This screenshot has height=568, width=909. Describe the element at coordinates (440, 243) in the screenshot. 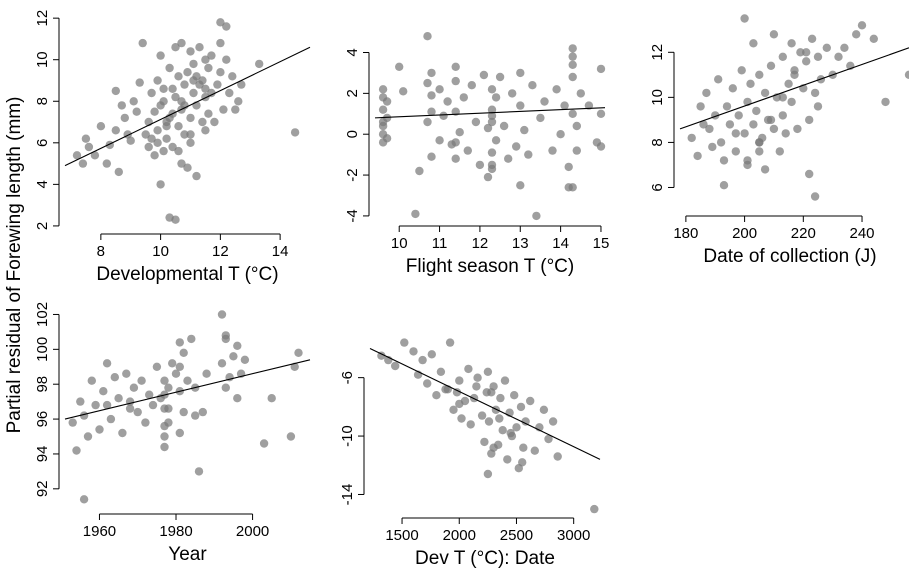

I see `x-tick-label: 11` at that location.